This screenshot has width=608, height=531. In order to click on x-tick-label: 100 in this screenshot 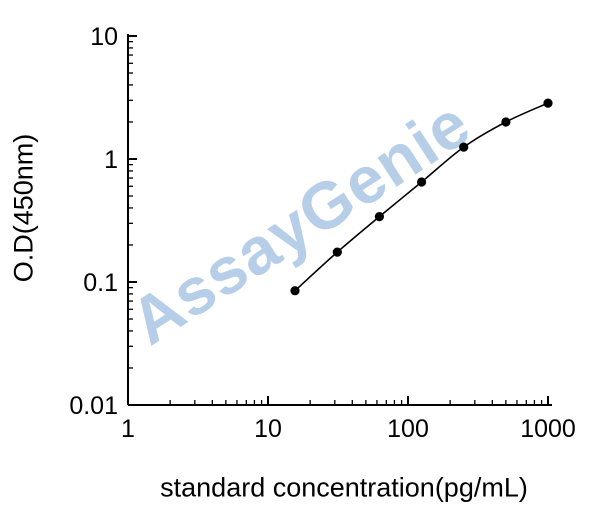, I will do `click(408, 429)`.